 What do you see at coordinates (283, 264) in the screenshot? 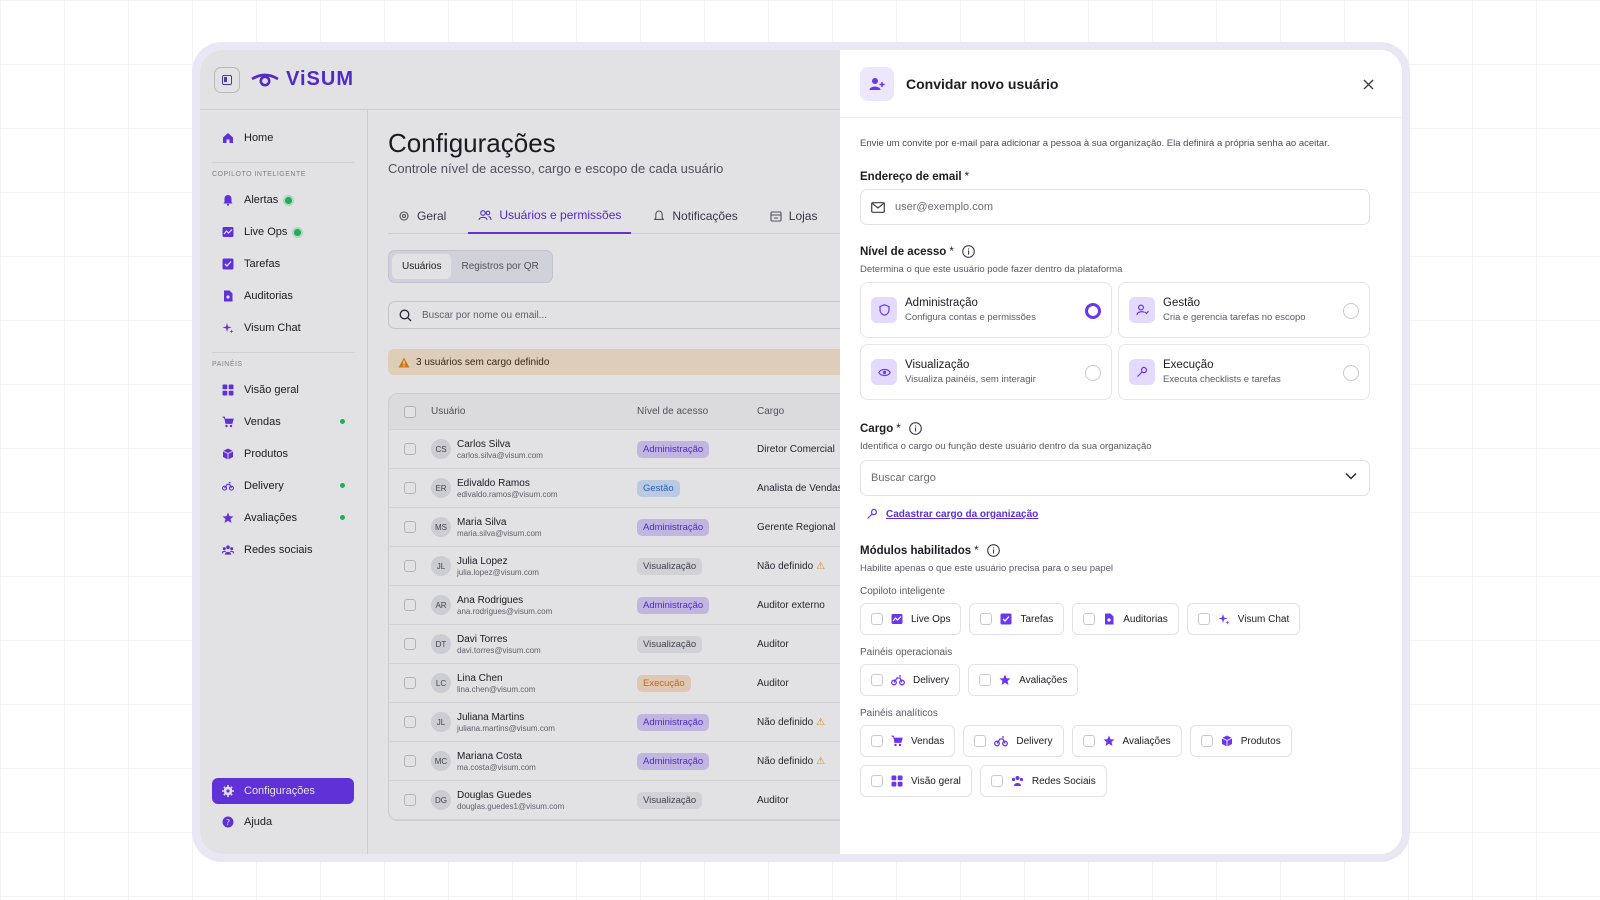
I see `sidebar-item-tarefas: Tarefas` at bounding box center [283, 264].